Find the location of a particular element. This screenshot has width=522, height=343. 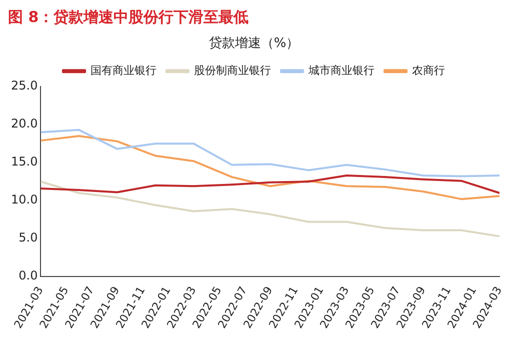

legend-label: 城市商业银行 is located at coordinates (341, 70).